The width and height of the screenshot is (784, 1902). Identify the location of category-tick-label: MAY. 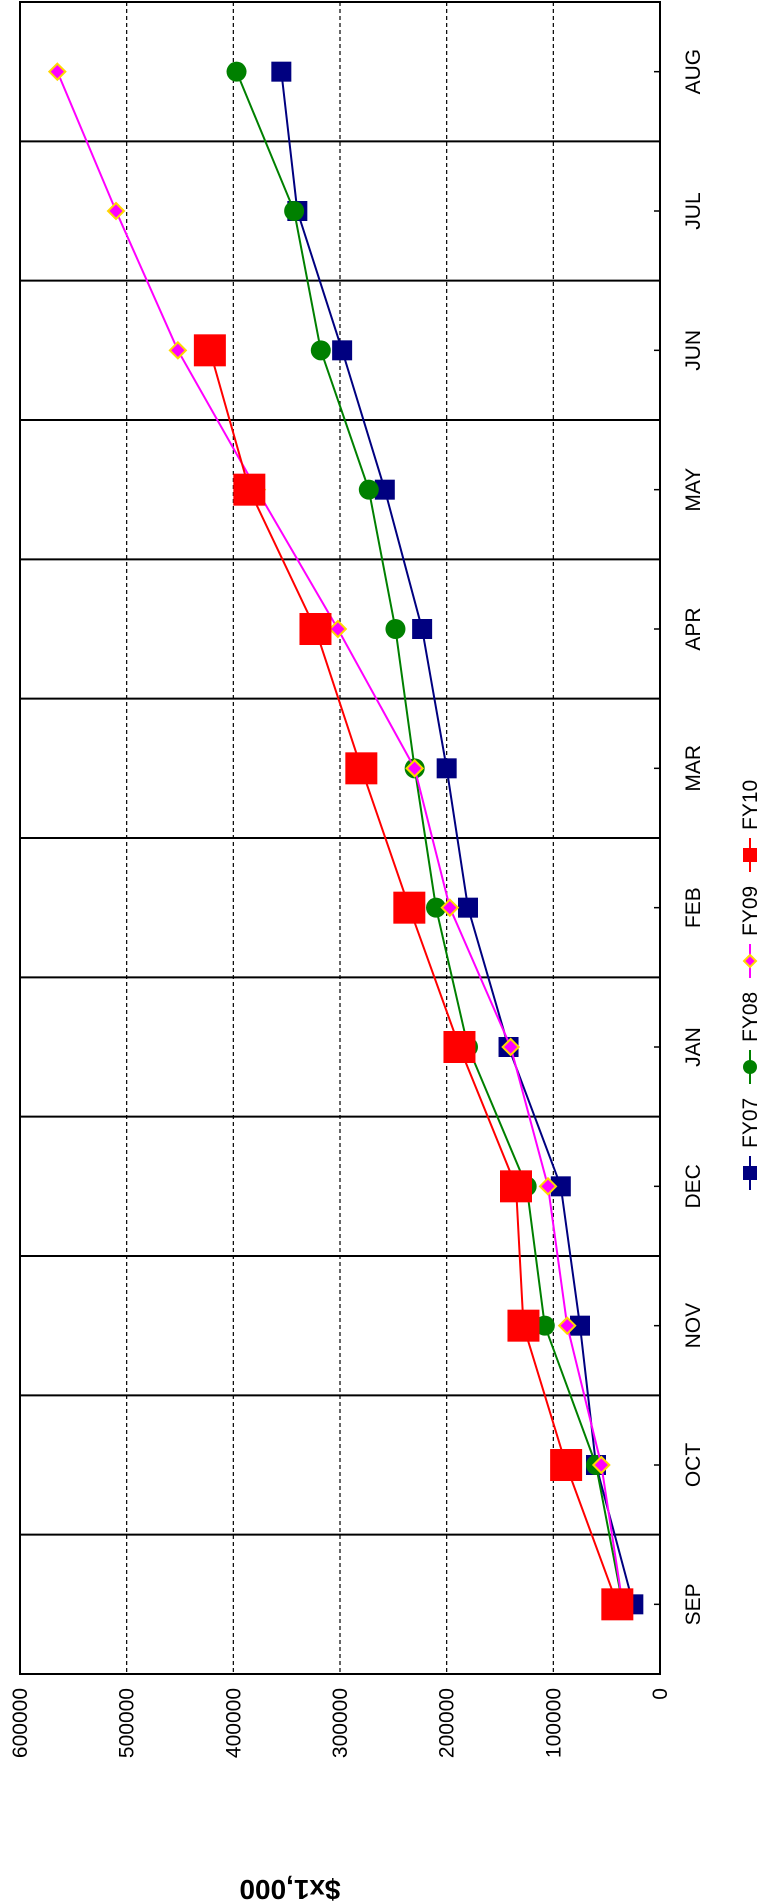
(693, 490).